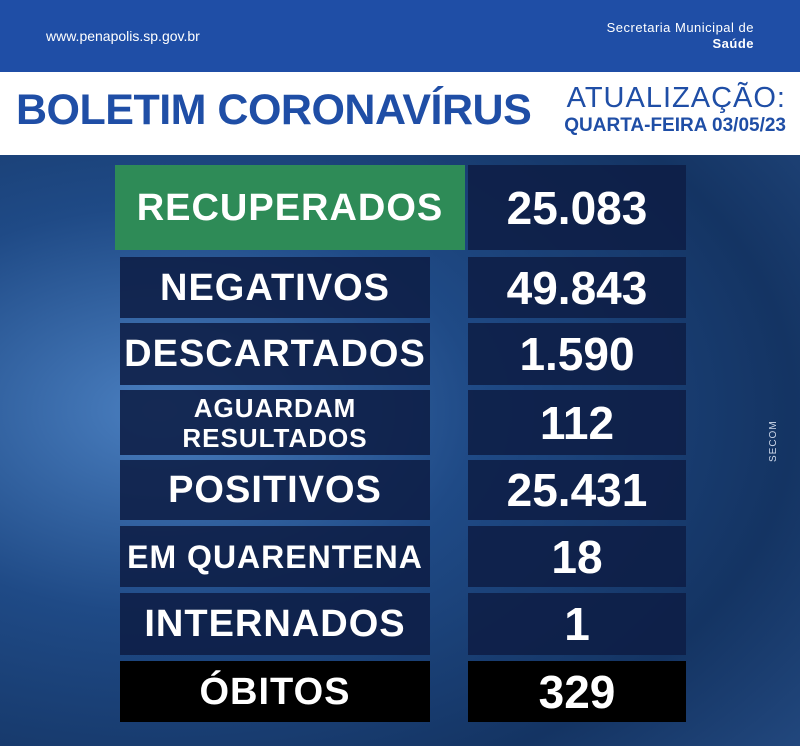 Image resolution: width=800 pixels, height=746 pixels. I want to click on label-line: POSITIVOS, so click(275, 490).